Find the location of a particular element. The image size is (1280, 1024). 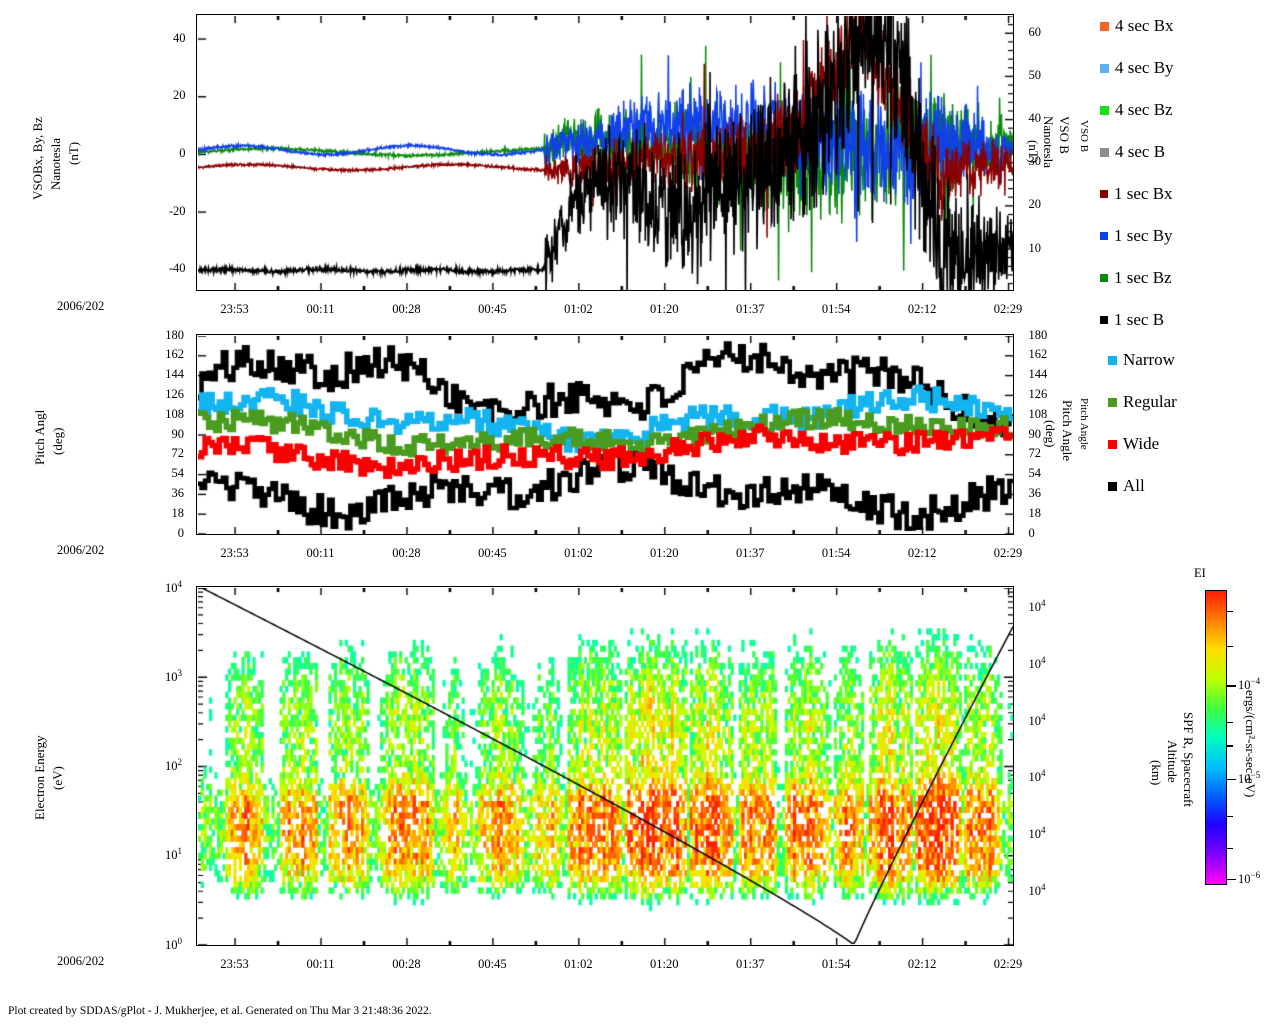

colorbar-units-label: ergs/(cm²-sr-sec-eV) is located at coordinates (1250, 744).